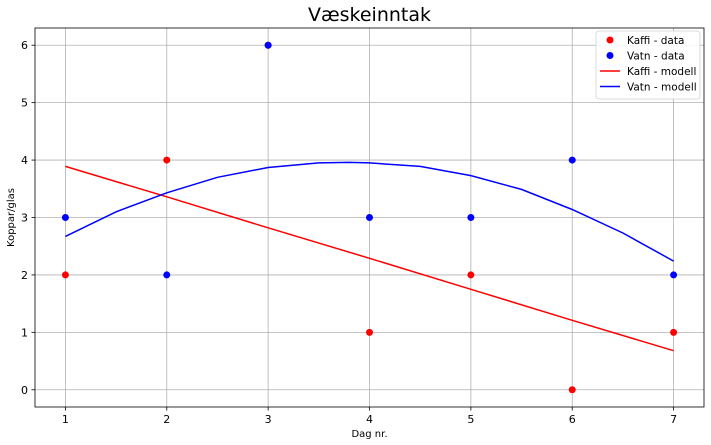  What do you see at coordinates (166, 419) in the screenshot?
I see `x-tick-label: 2` at bounding box center [166, 419].